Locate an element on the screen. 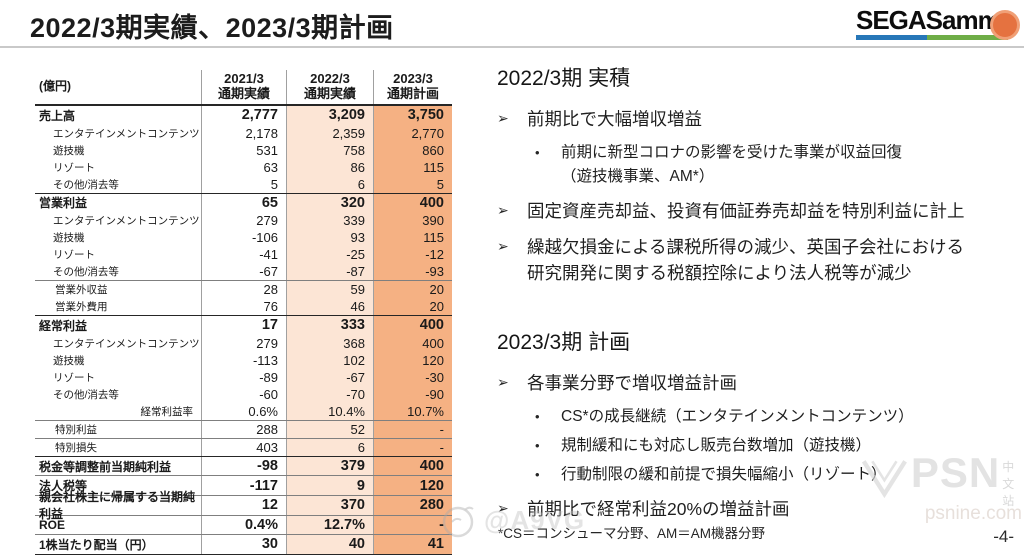  table-row: 特別利益 288 52- is located at coordinates (243, 428).